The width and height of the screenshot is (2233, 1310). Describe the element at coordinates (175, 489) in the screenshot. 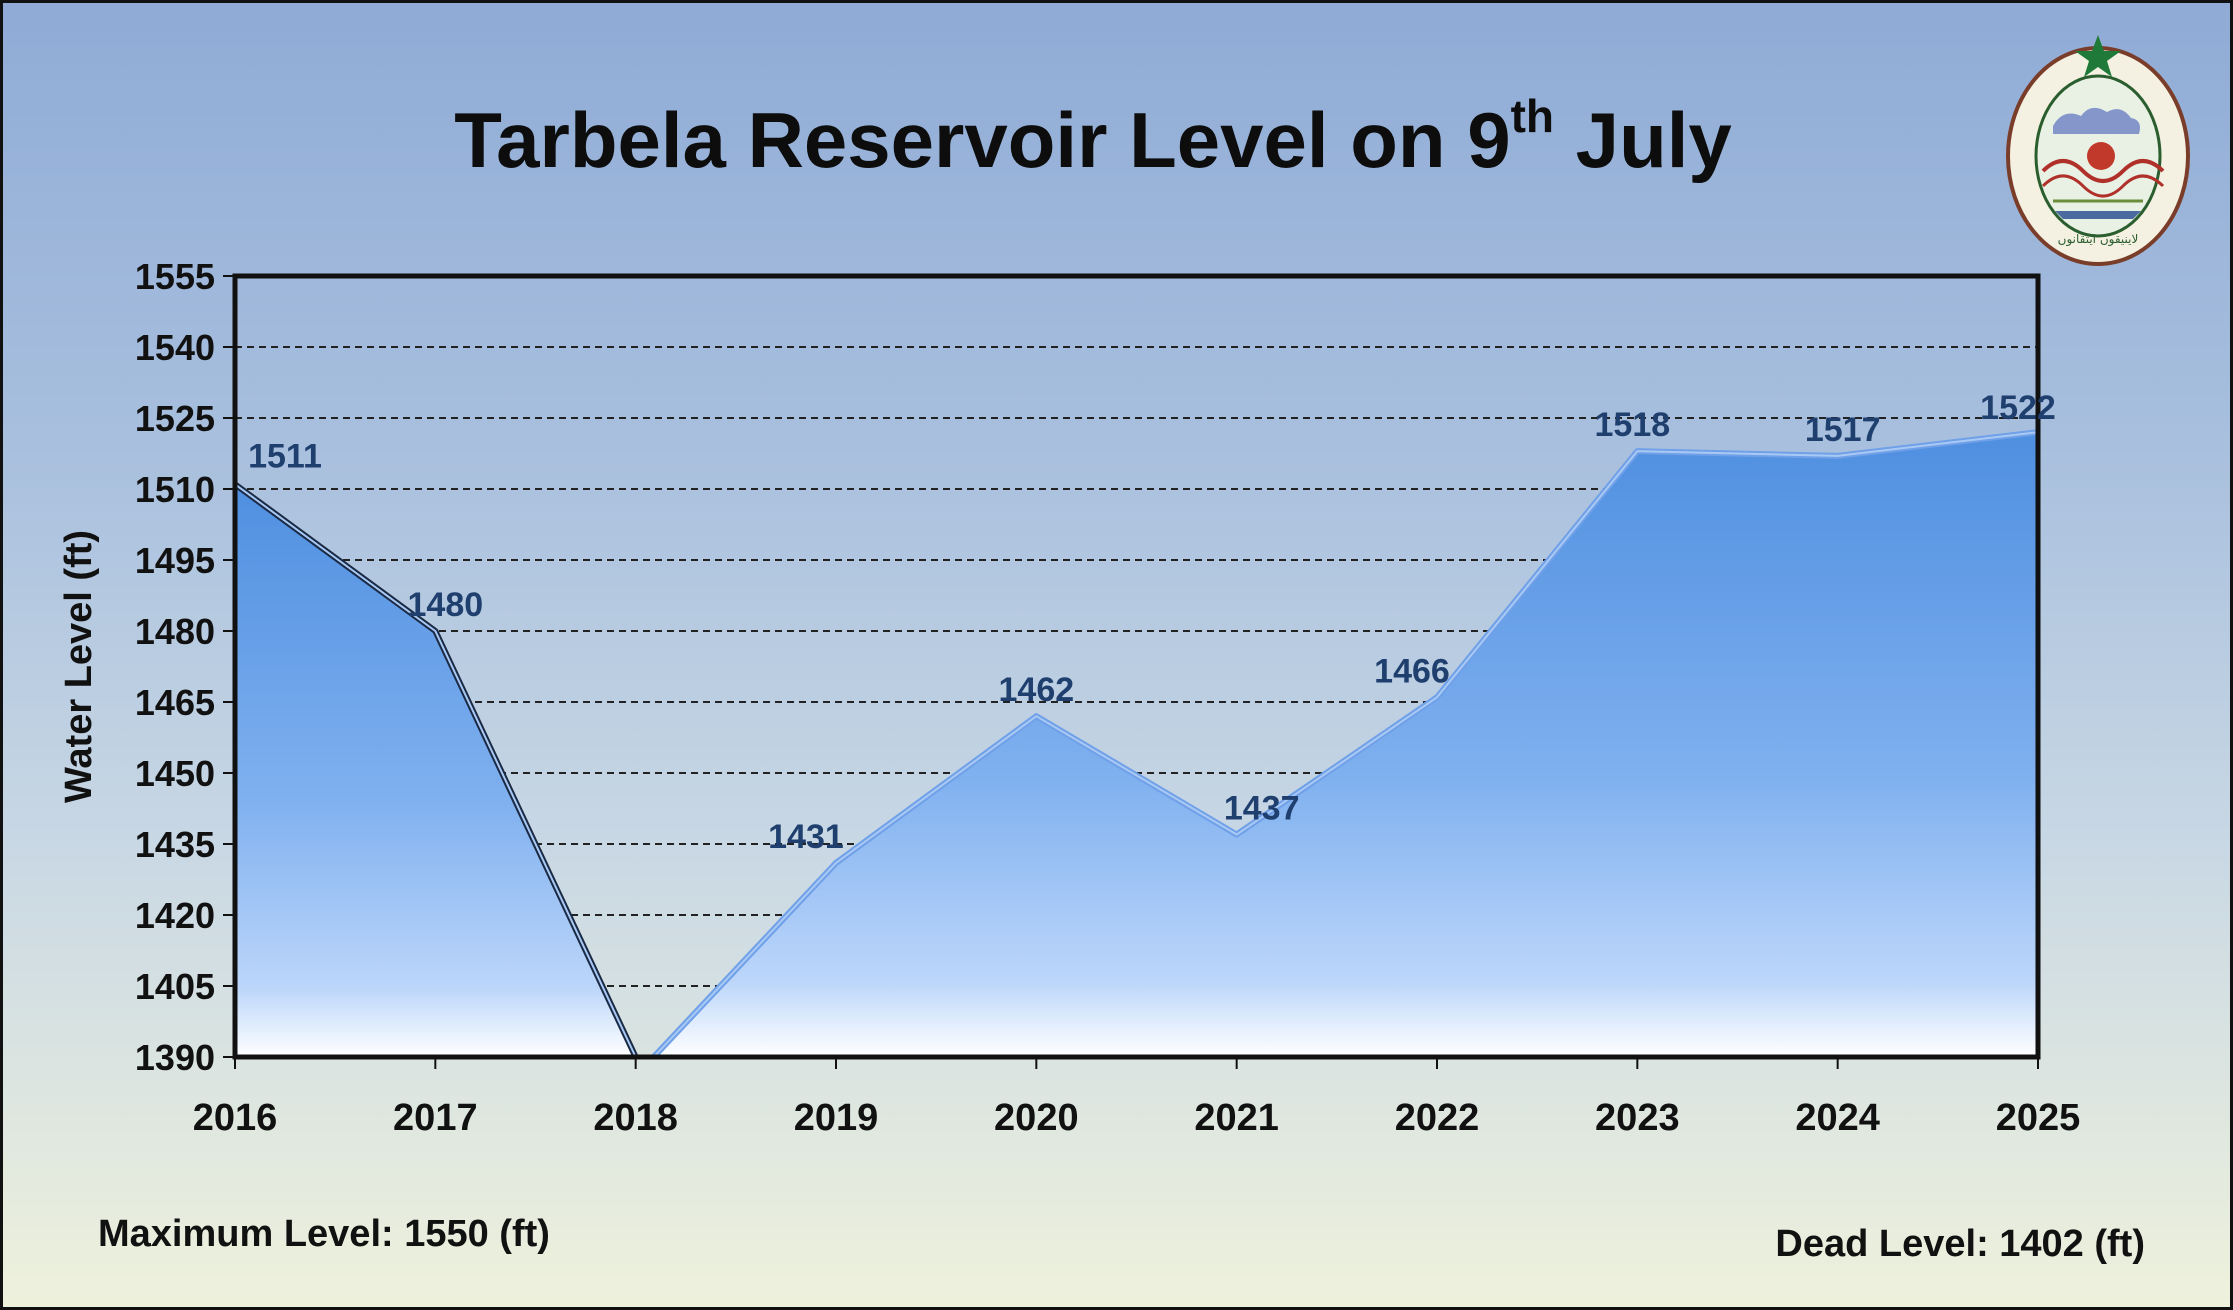

I see `y-tick-label: 1510` at that location.